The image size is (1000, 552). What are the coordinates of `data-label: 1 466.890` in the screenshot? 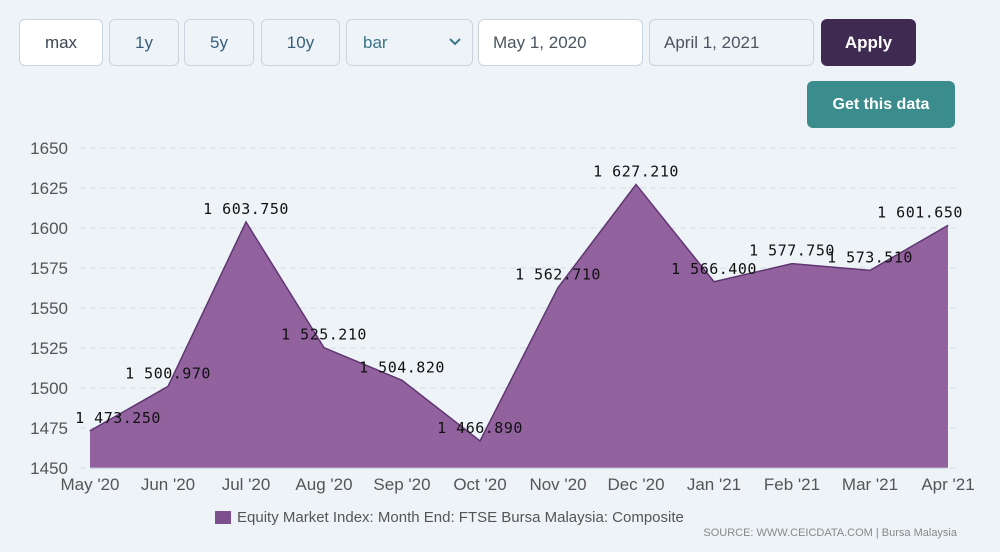 It's located at (480, 428).